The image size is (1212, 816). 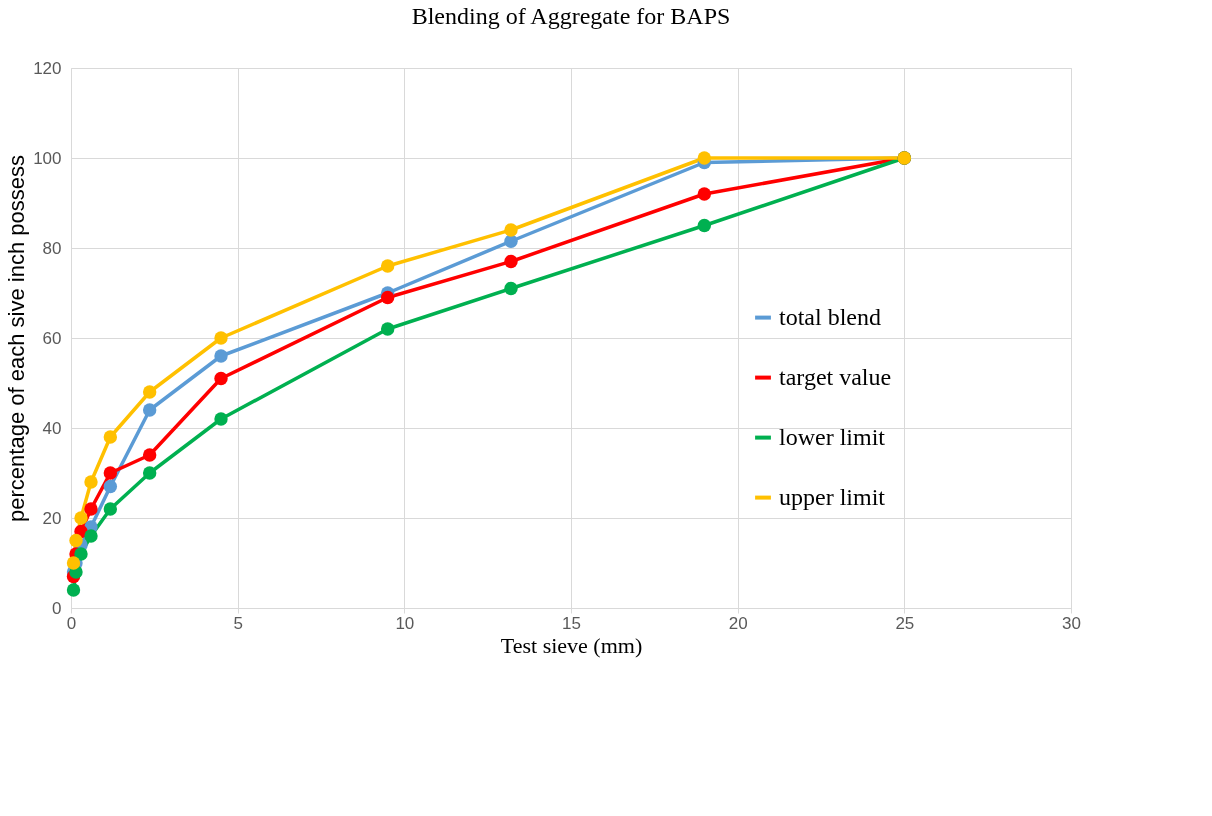 I want to click on y-axis-title: percentage of each sive inch possess, so click(x=17, y=338).